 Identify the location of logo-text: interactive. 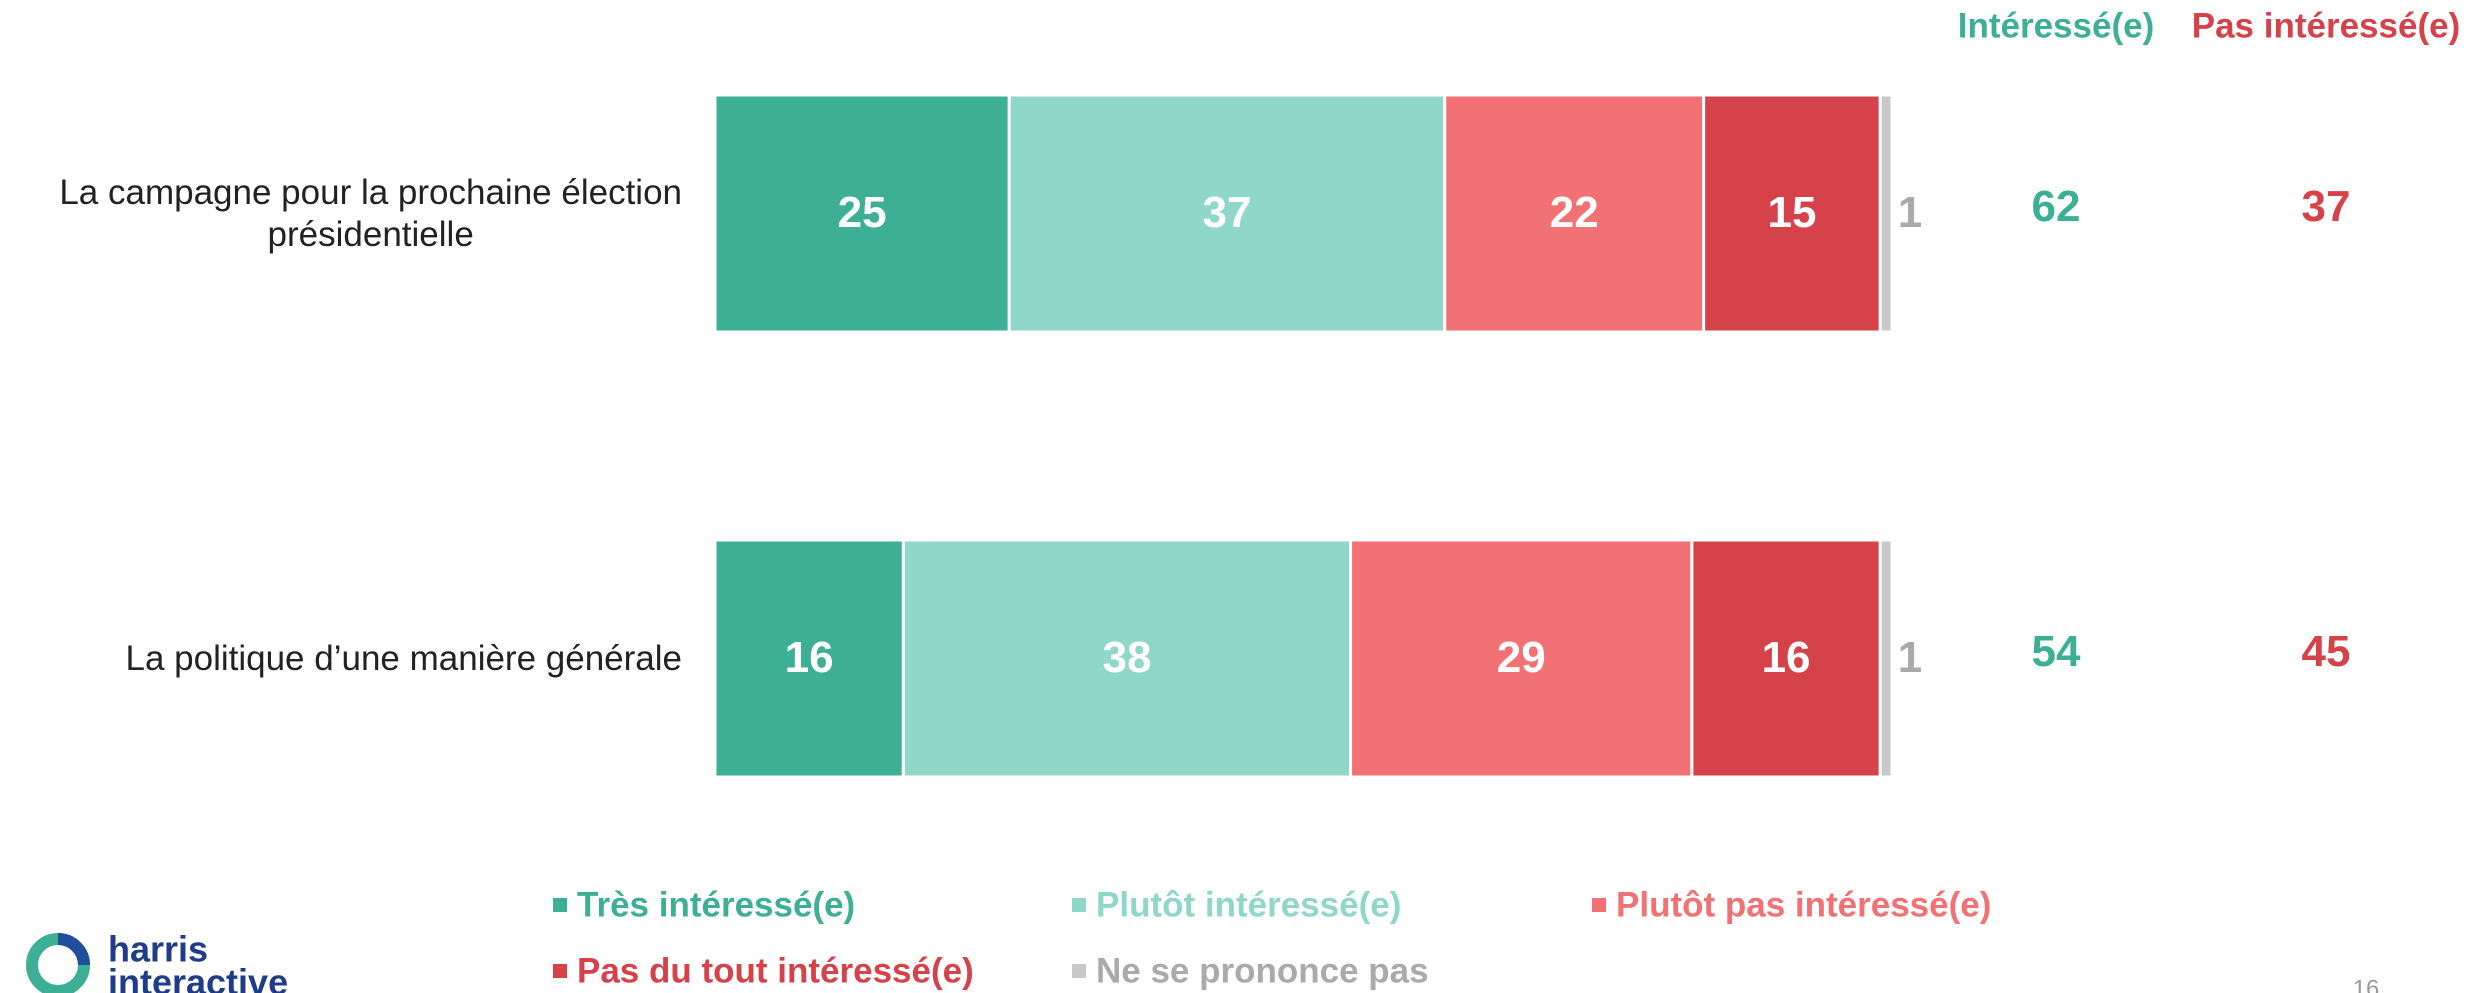
(198, 977).